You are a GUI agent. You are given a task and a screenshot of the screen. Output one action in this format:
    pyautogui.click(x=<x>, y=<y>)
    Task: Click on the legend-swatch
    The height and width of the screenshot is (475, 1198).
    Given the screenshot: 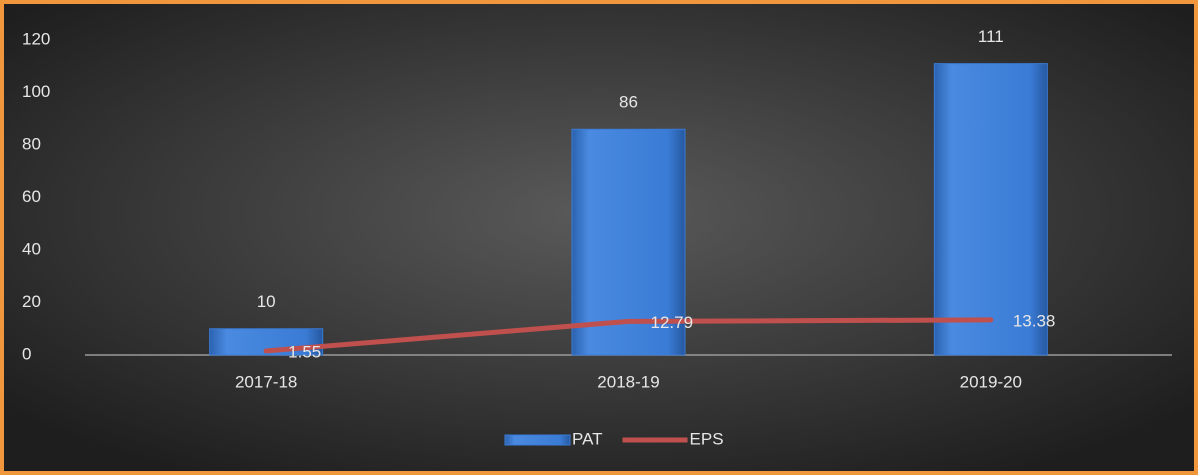 What is the action you would take?
    pyautogui.click(x=537, y=440)
    